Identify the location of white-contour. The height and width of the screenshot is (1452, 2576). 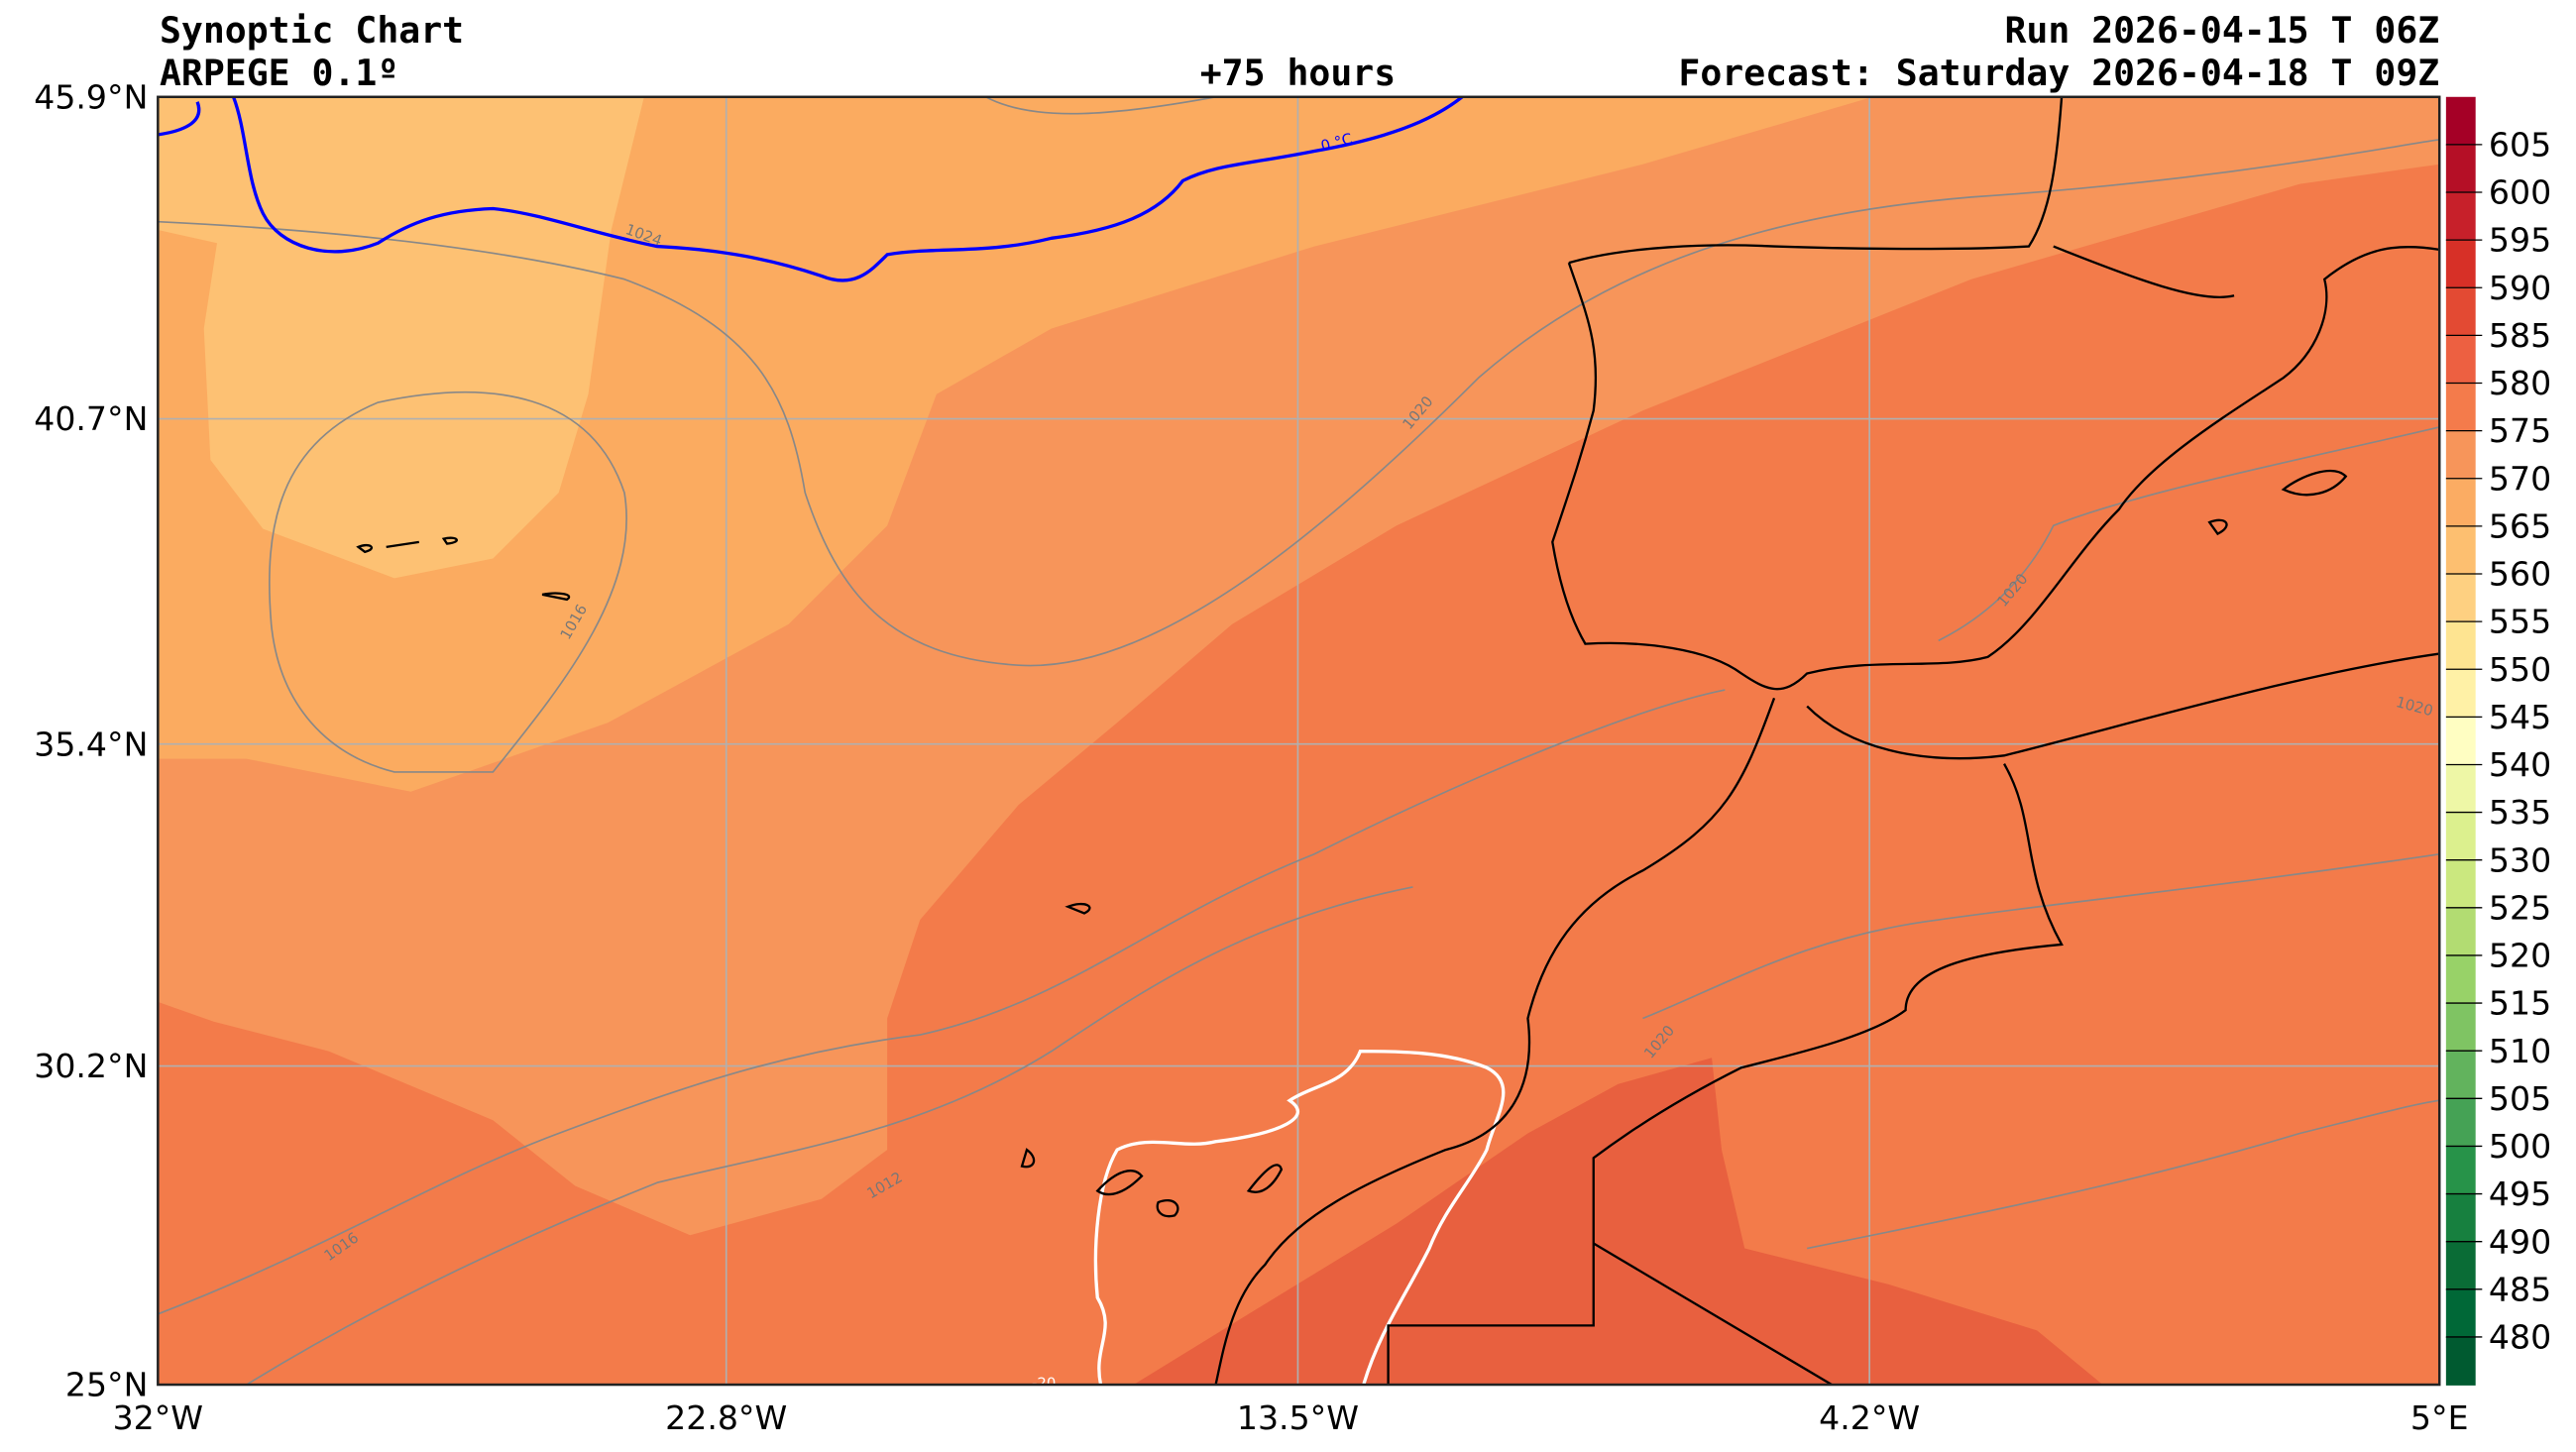
(1299, 1217).